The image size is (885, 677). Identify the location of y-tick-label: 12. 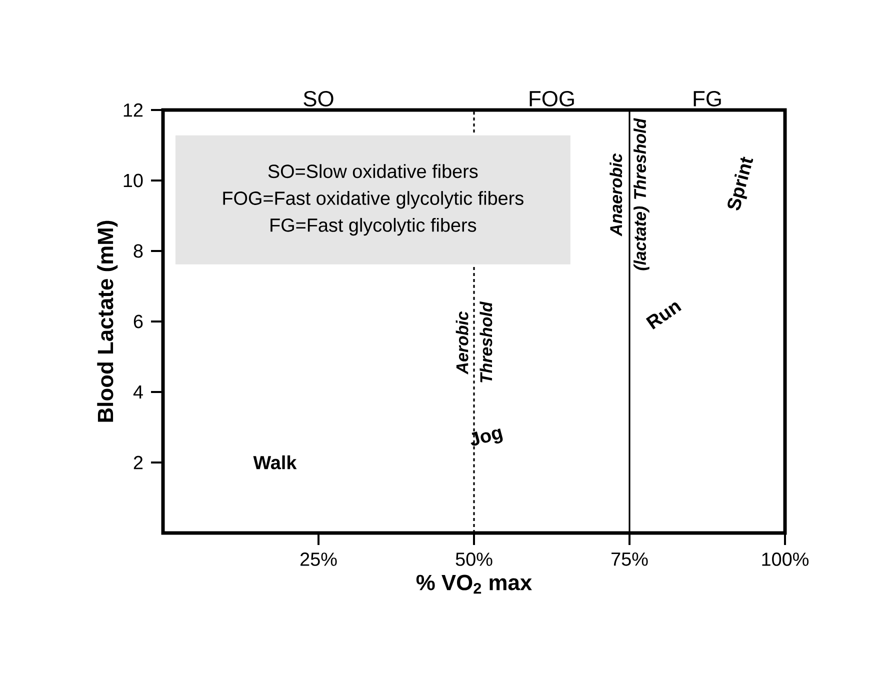
(133, 110).